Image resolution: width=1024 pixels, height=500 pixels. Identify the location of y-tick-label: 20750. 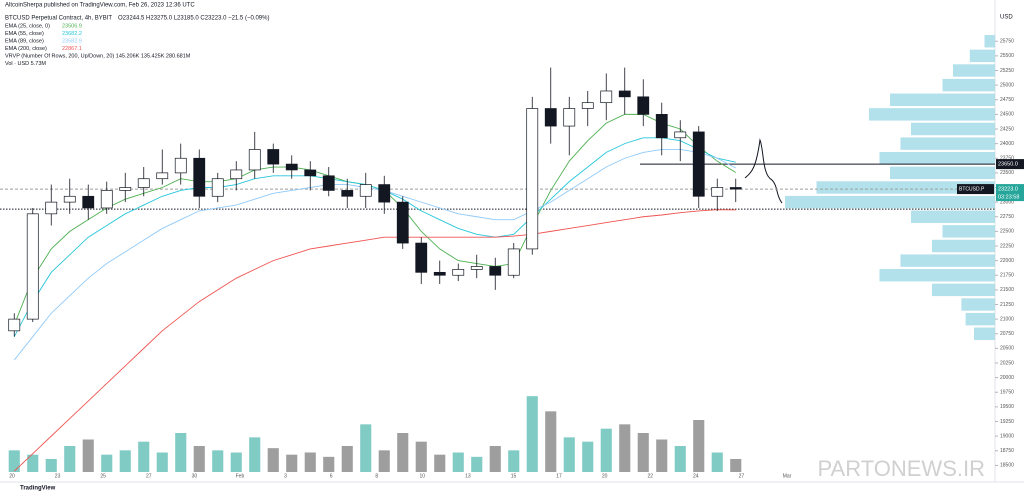
(1007, 334).